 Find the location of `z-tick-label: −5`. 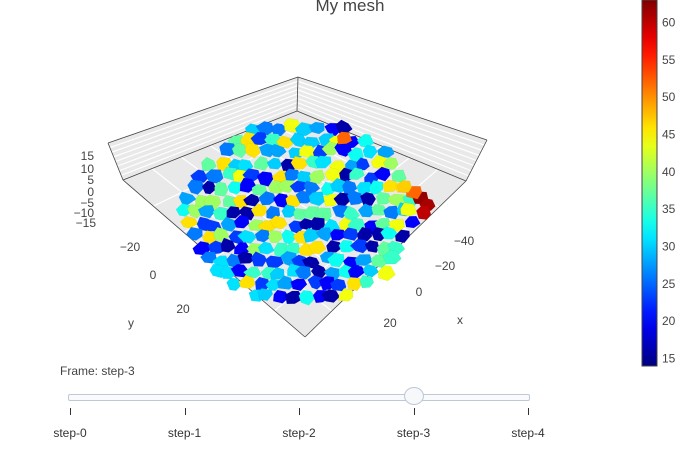

z-tick-label: −5 is located at coordinates (87, 203).